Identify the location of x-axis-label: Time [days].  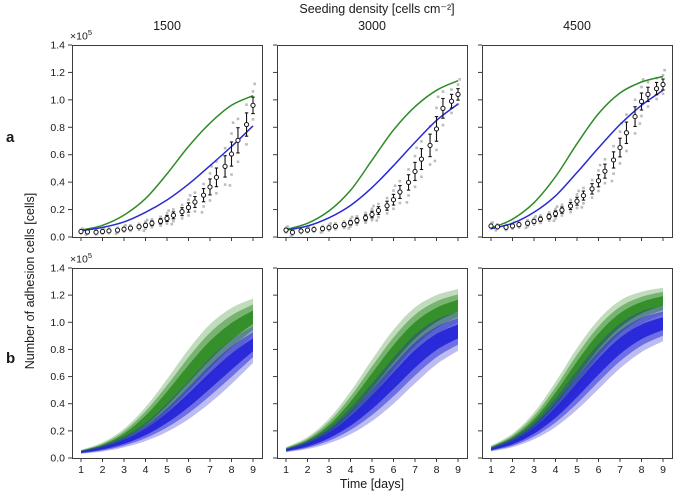
(372, 484).